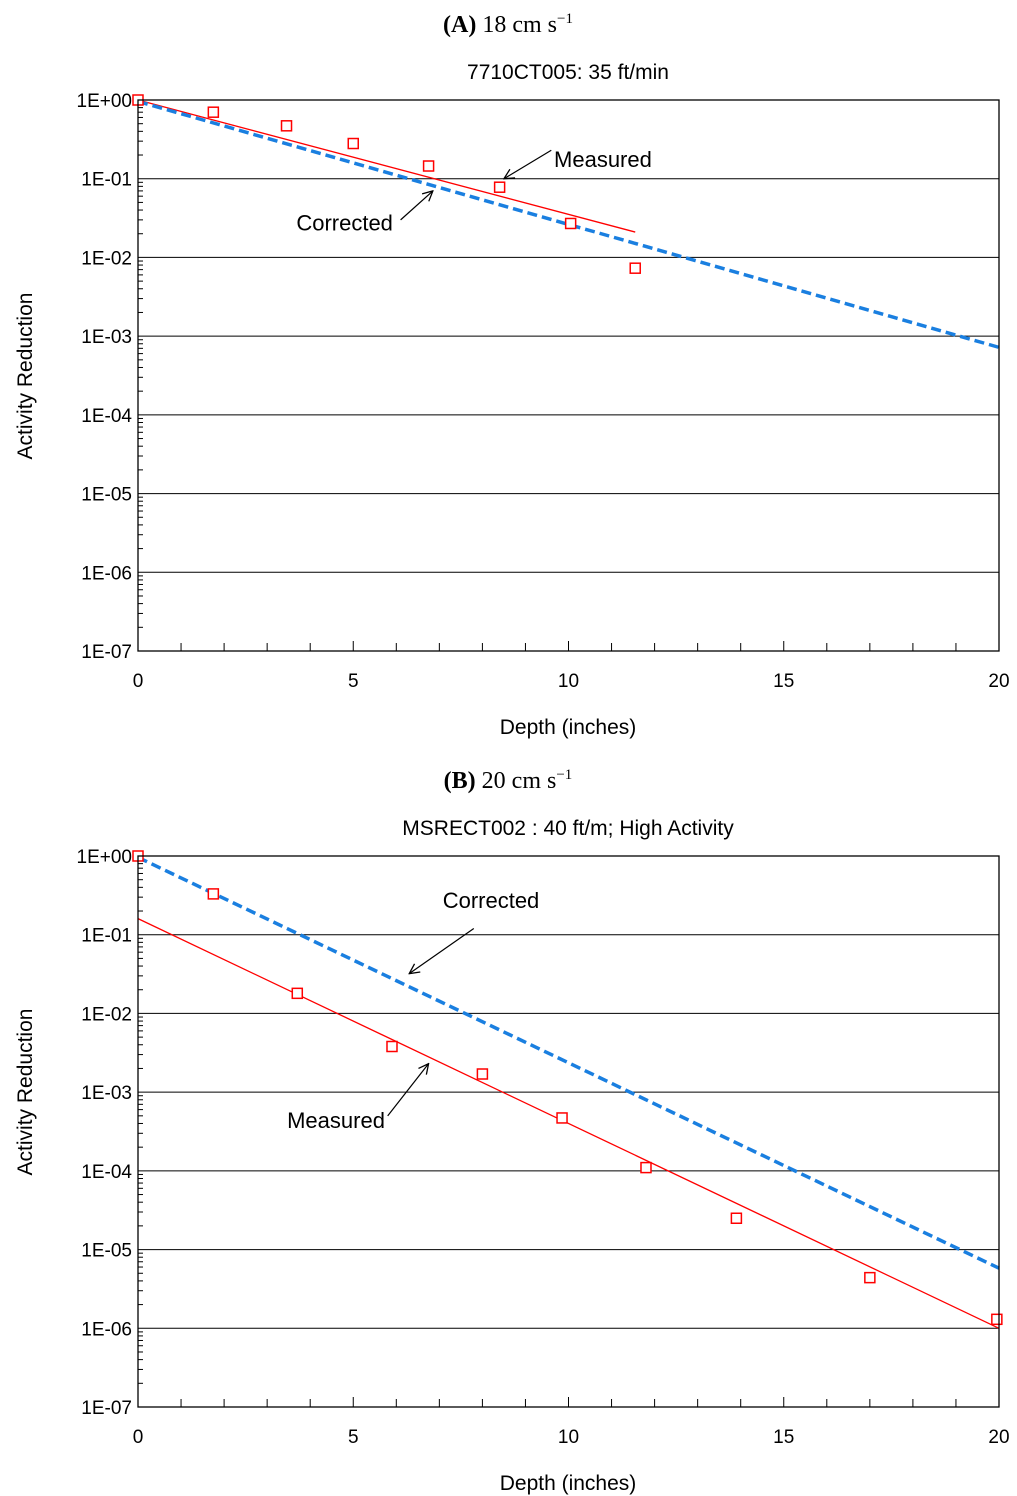 This screenshot has height=1496, width=1017. Describe the element at coordinates (568, 72) in the screenshot. I see `chart-title: 7710CT005: 35 ft/min` at that location.